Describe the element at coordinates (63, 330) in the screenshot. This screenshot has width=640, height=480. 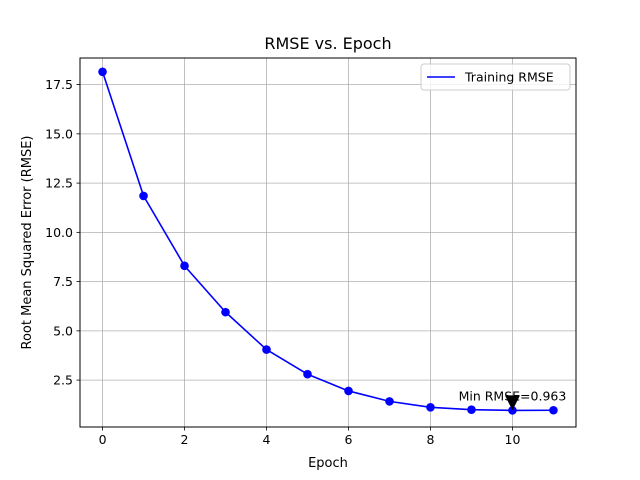
I see `y-tick-label: 5.0` at that location.